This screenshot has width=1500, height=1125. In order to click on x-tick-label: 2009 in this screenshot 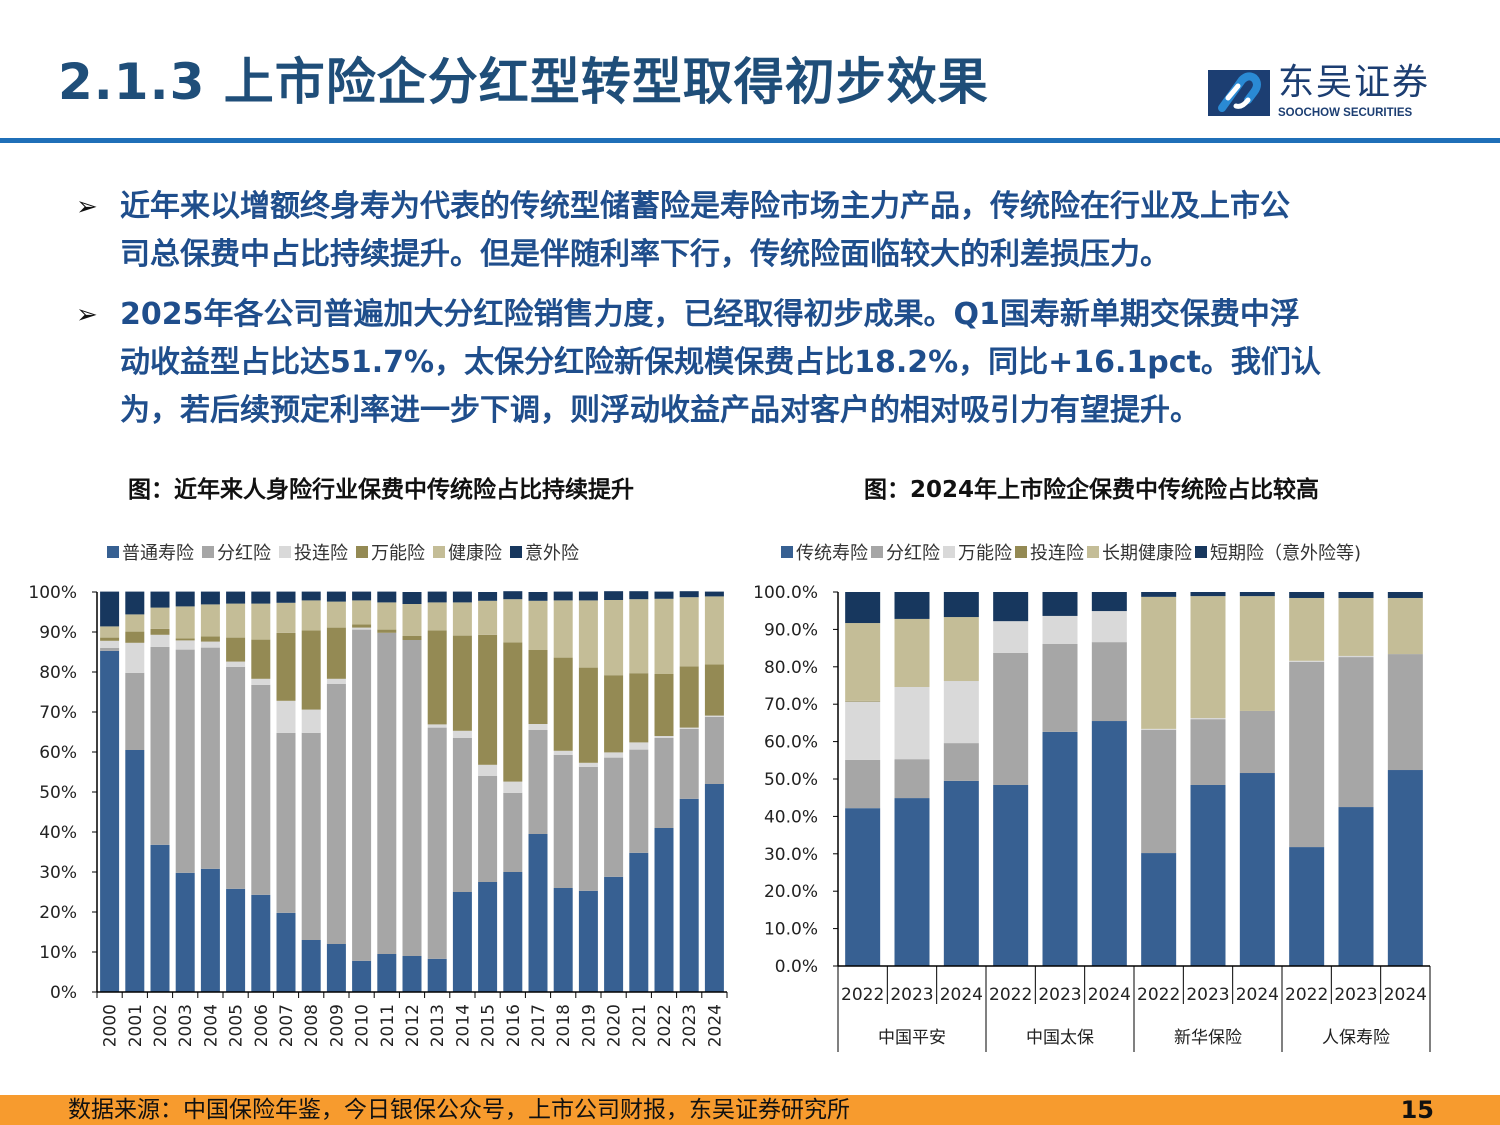, I will do `click(337, 1025)`.